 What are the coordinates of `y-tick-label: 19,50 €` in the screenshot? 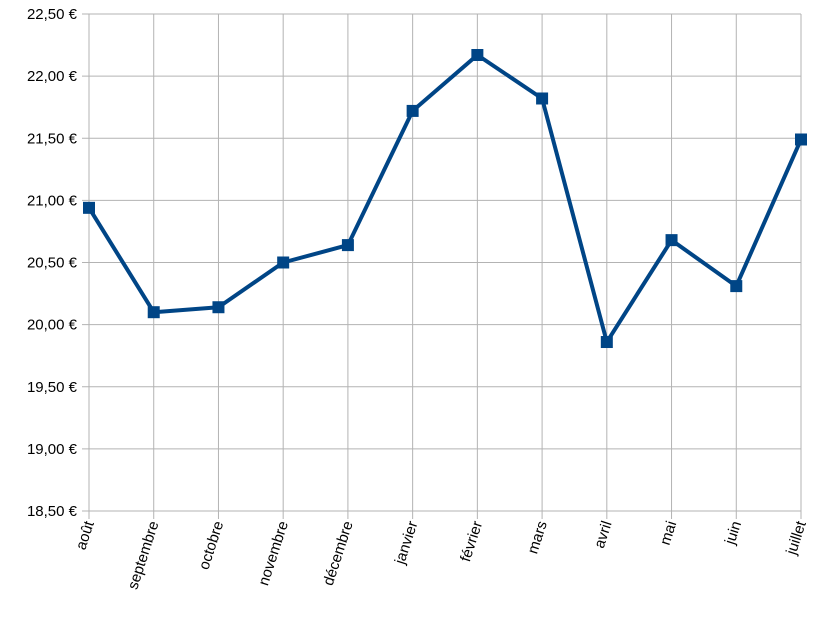 It's located at (52, 387).